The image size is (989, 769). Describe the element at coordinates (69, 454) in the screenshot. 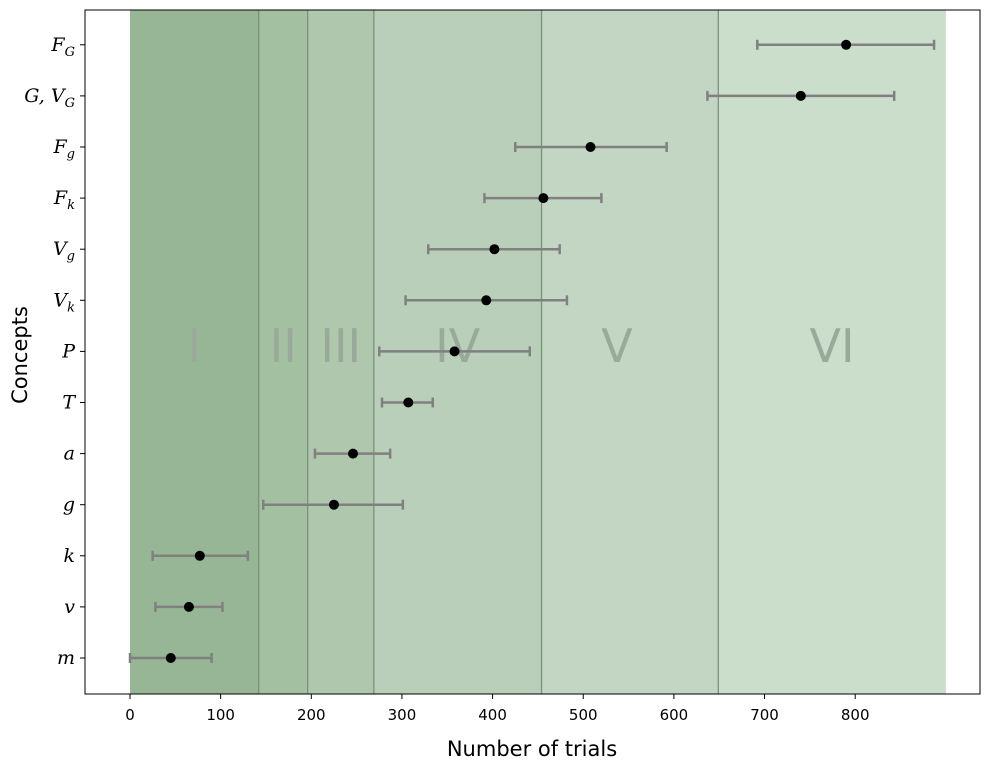

I see `y-tick-label: a` at that location.